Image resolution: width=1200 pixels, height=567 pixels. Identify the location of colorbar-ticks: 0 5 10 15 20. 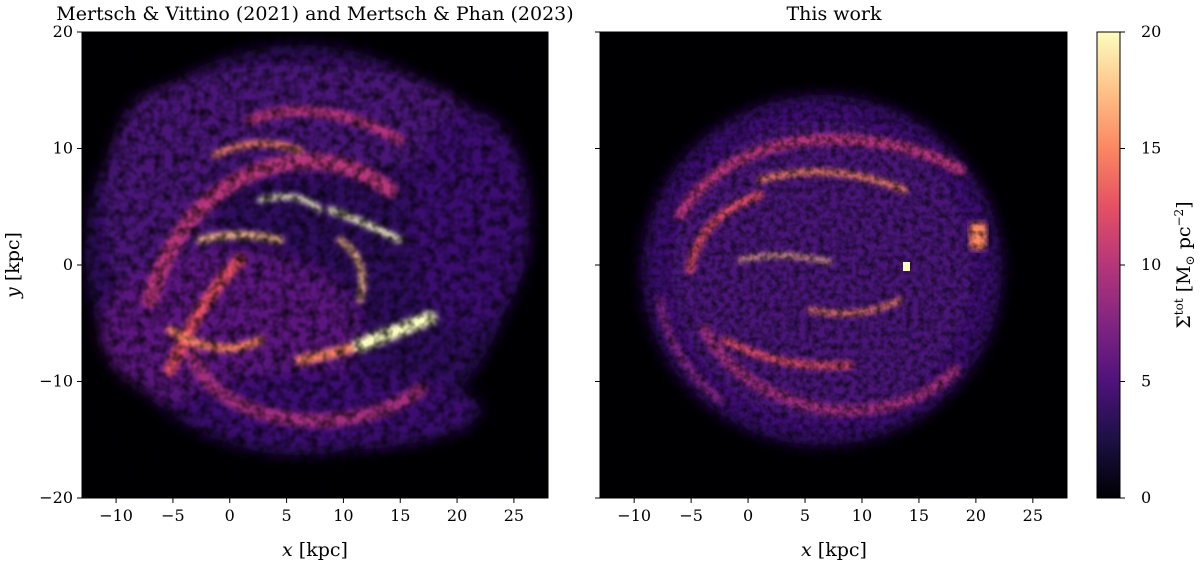
(1140, 264).